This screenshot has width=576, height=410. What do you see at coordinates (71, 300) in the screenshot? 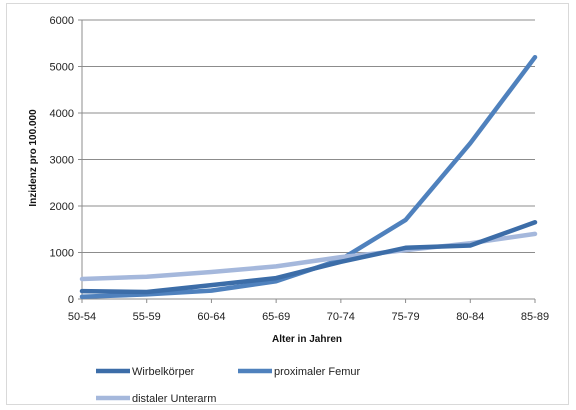
I see `y-tick-label: 0` at bounding box center [71, 300].